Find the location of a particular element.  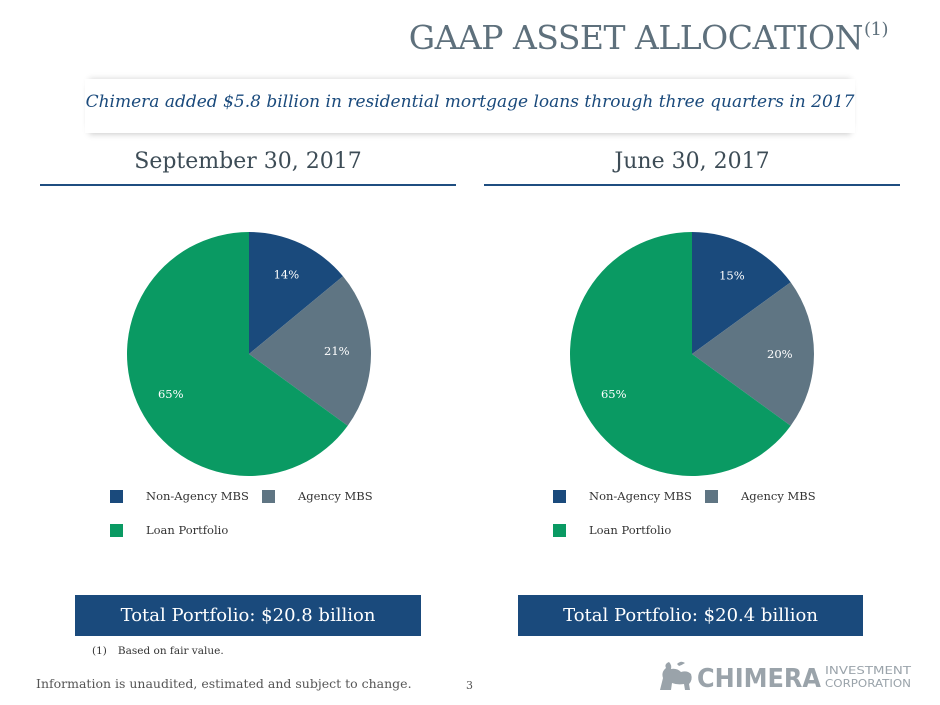

panel-heading-left: September 30, 2017 is located at coordinates (248, 161).